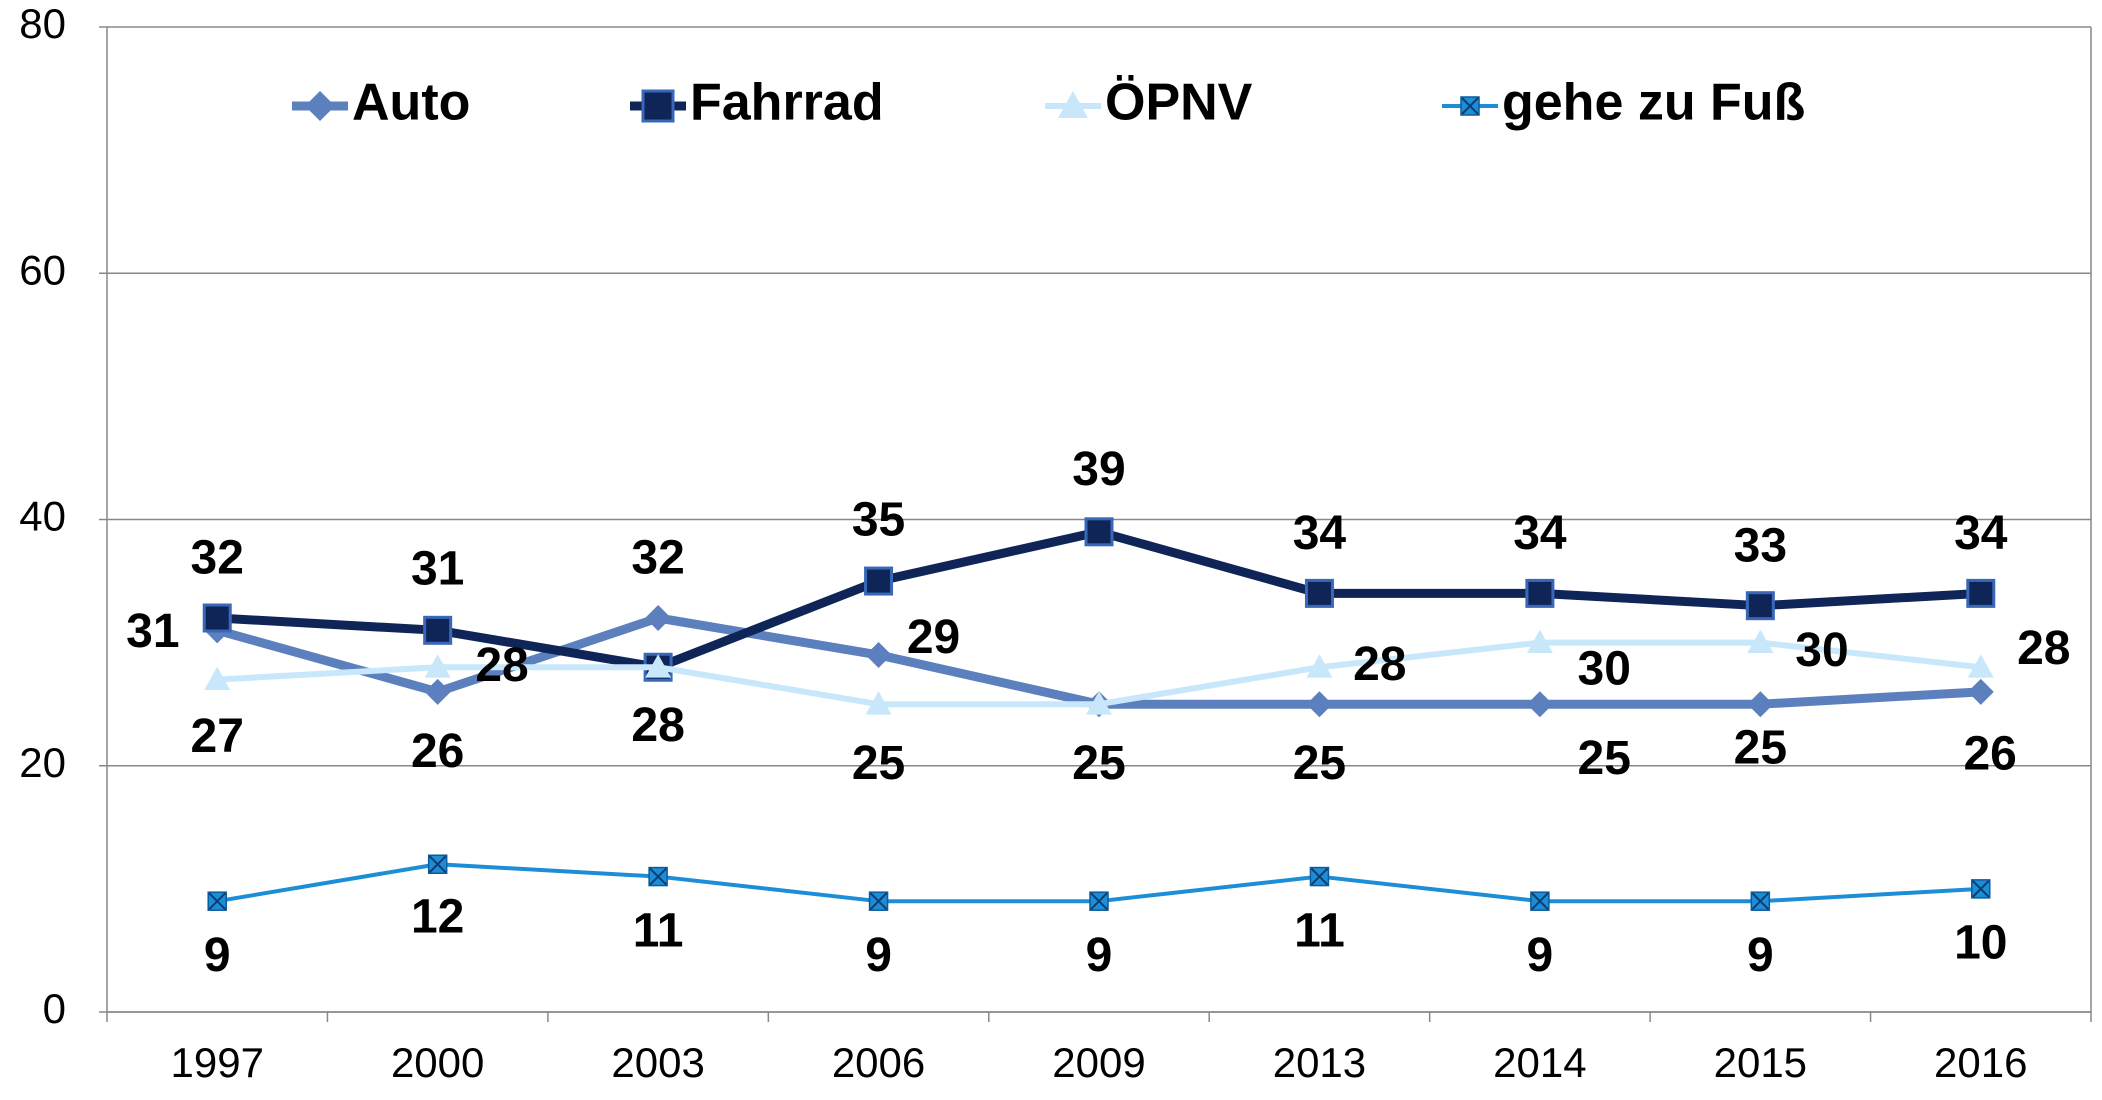  What do you see at coordinates (787, 103) in the screenshot?
I see `legend-label: Fahrrad` at bounding box center [787, 103].